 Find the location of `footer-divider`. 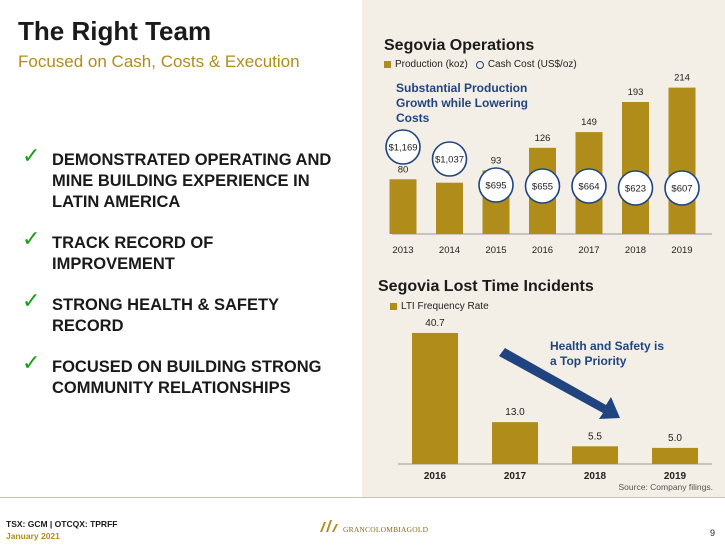

footer-divider is located at coordinates (362, 497).